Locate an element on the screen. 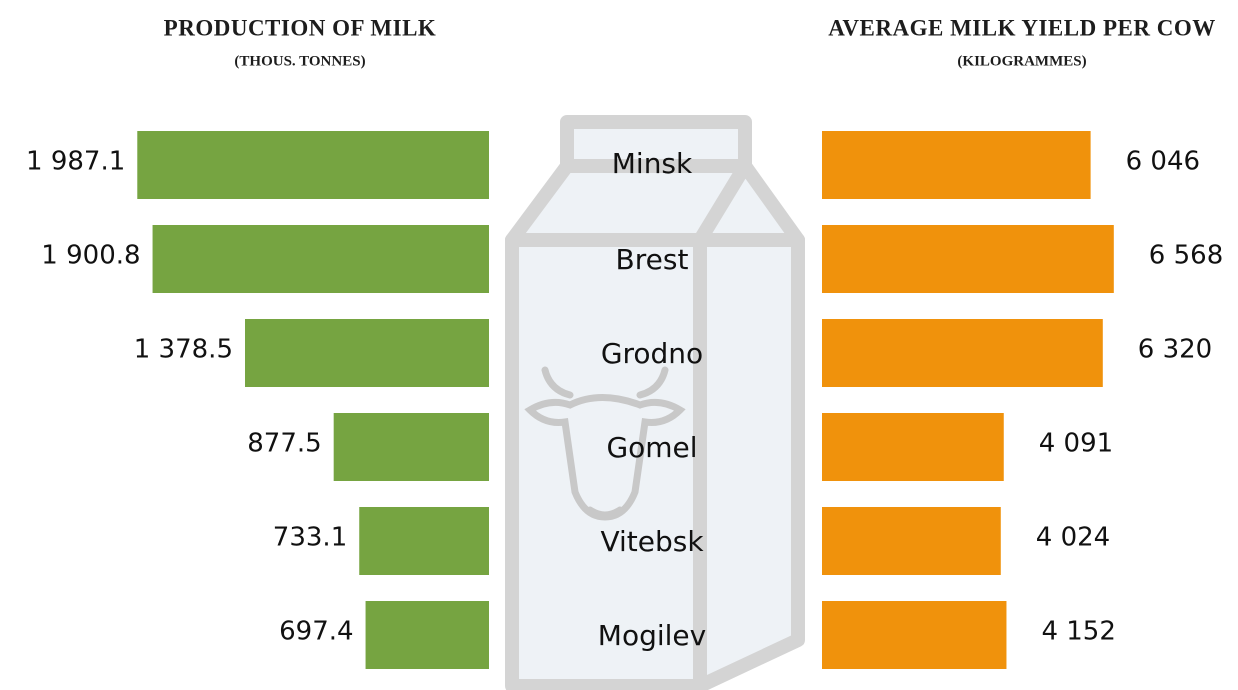 The image size is (1238, 690). carton-fold is located at coordinates (722, 203).